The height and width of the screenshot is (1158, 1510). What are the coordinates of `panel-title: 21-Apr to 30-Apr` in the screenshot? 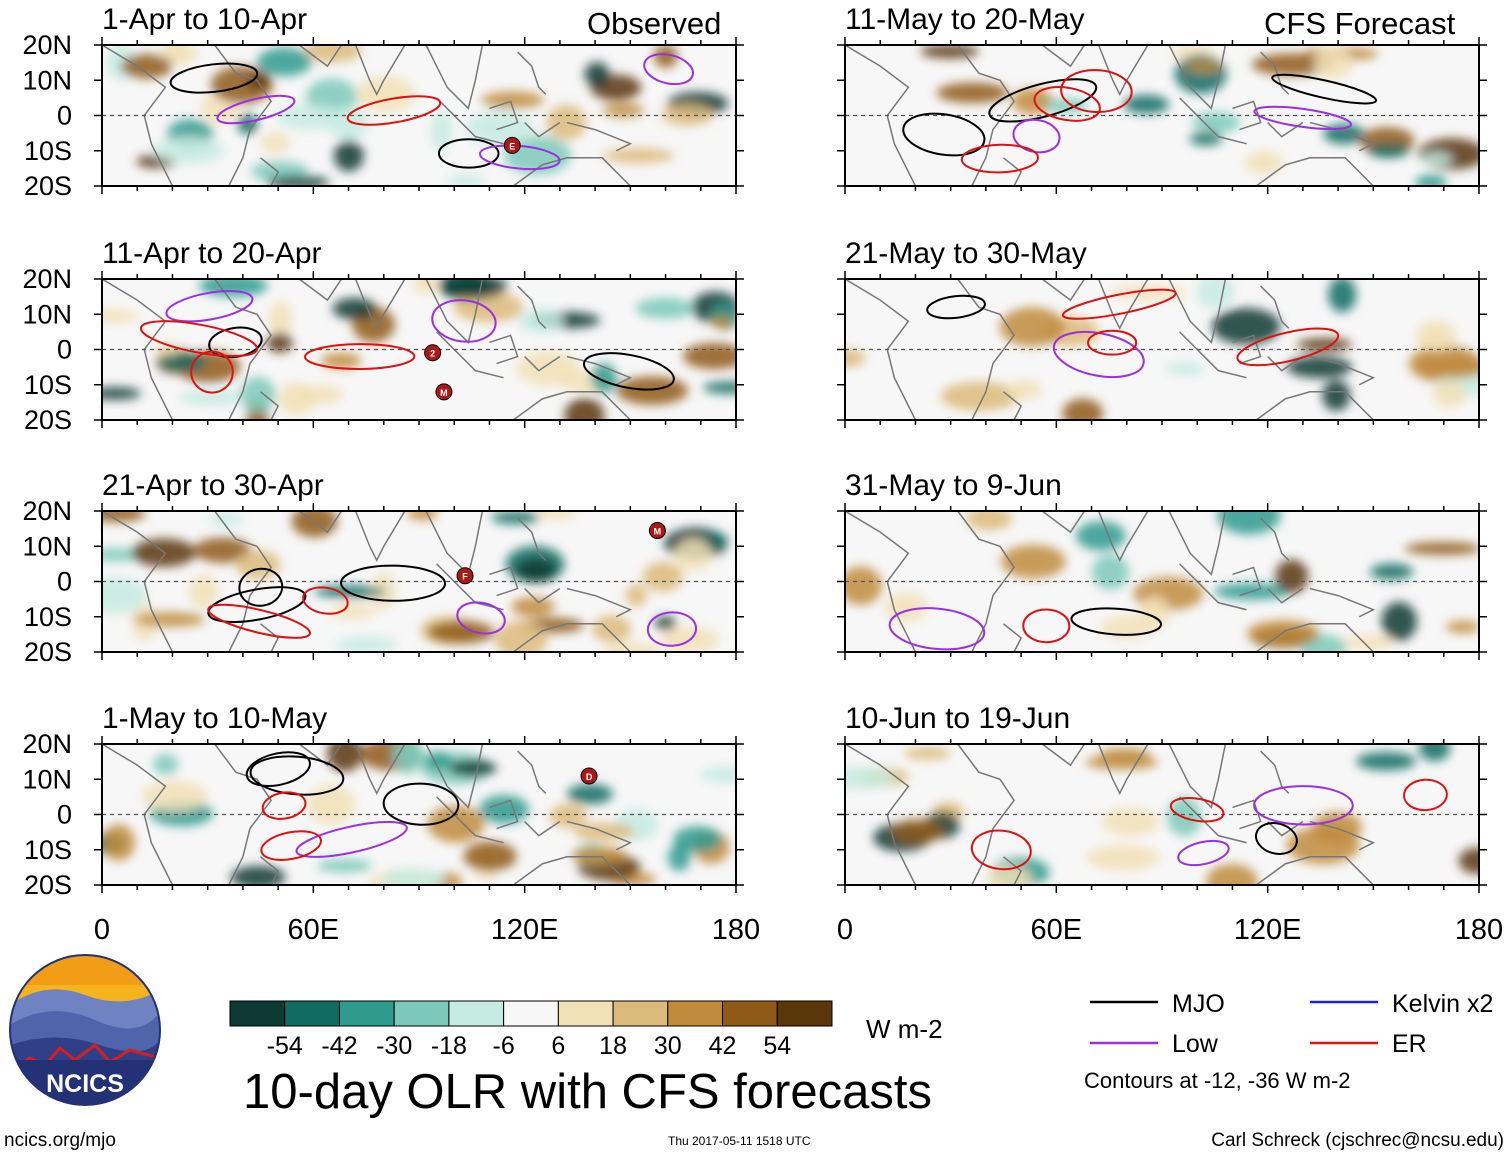 It's located at (213, 485).